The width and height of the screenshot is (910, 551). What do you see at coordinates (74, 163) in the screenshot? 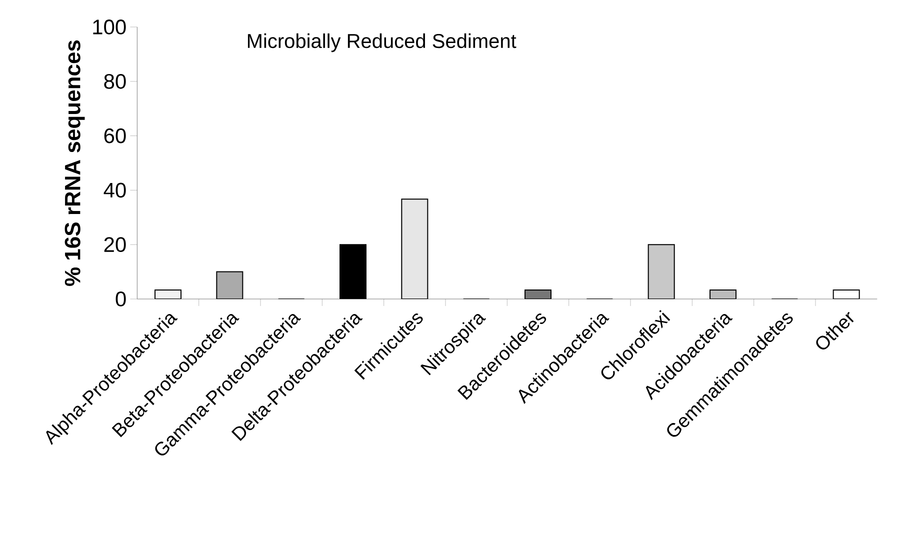
I see `y-axis-title: % 16S rRNA sequences` at bounding box center [74, 163].